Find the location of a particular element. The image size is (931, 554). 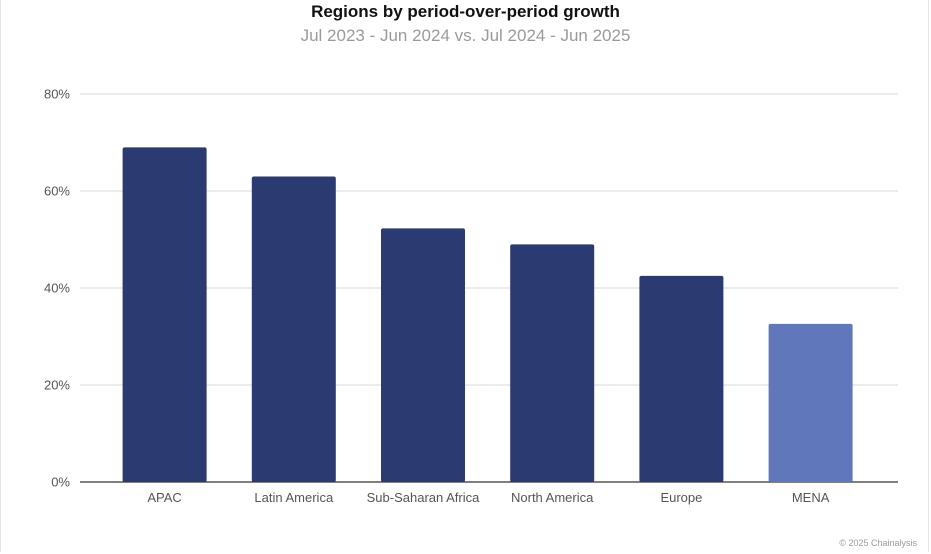

x-tick-label: APAC is located at coordinates (164, 497).